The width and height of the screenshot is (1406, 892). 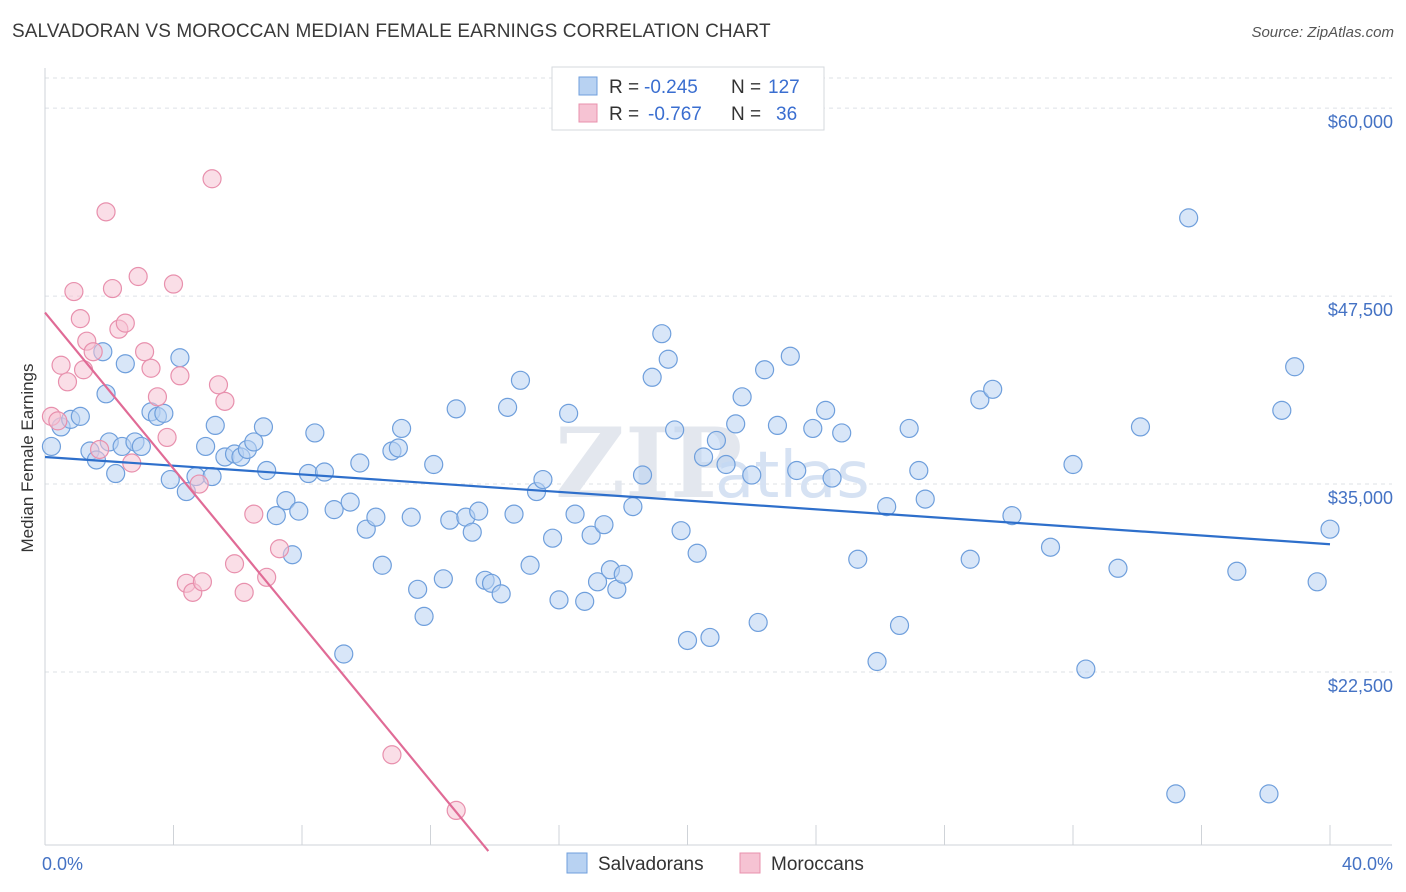 I want to click on bottom-legend-swatch-moroccans, so click(x=750, y=863).